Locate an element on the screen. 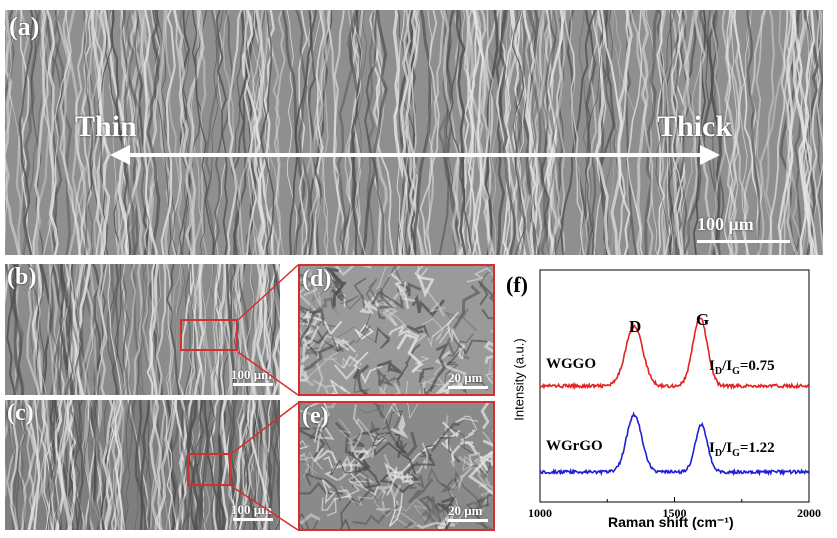 The image size is (837, 538). scale-label-e: 20 μm is located at coordinates (465, 510).